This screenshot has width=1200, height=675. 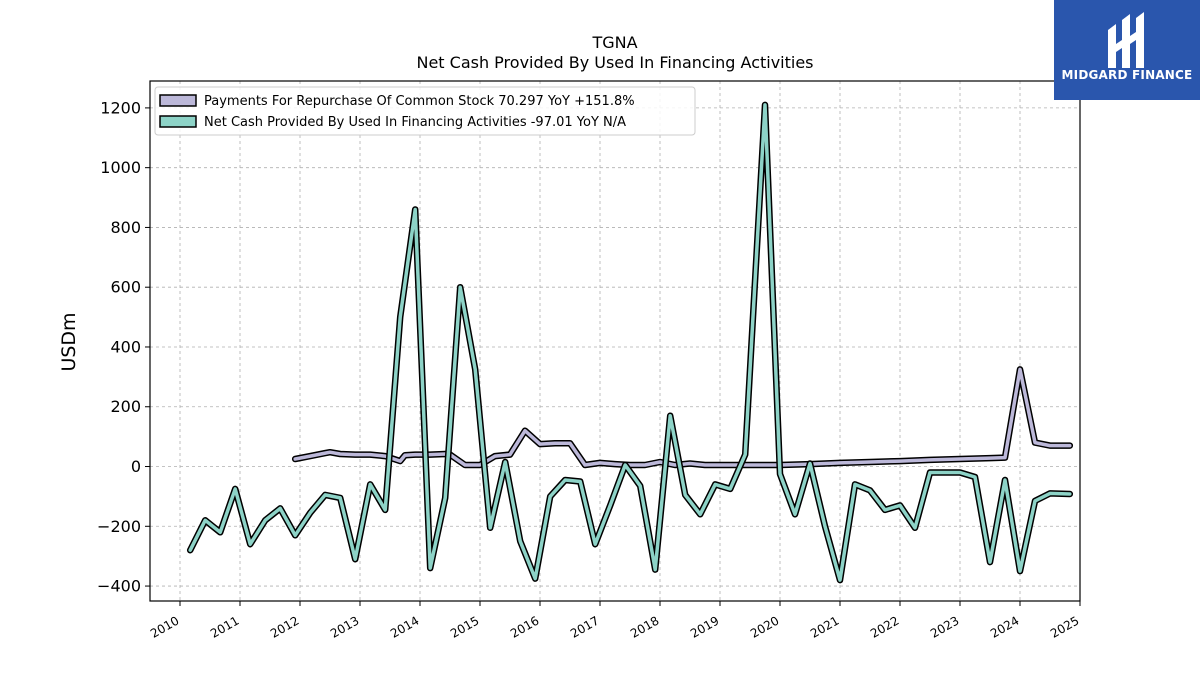 I want to click on y-axis: −400 −200 0 200 400 600 800 1000 1200, so click(x=123, y=347).